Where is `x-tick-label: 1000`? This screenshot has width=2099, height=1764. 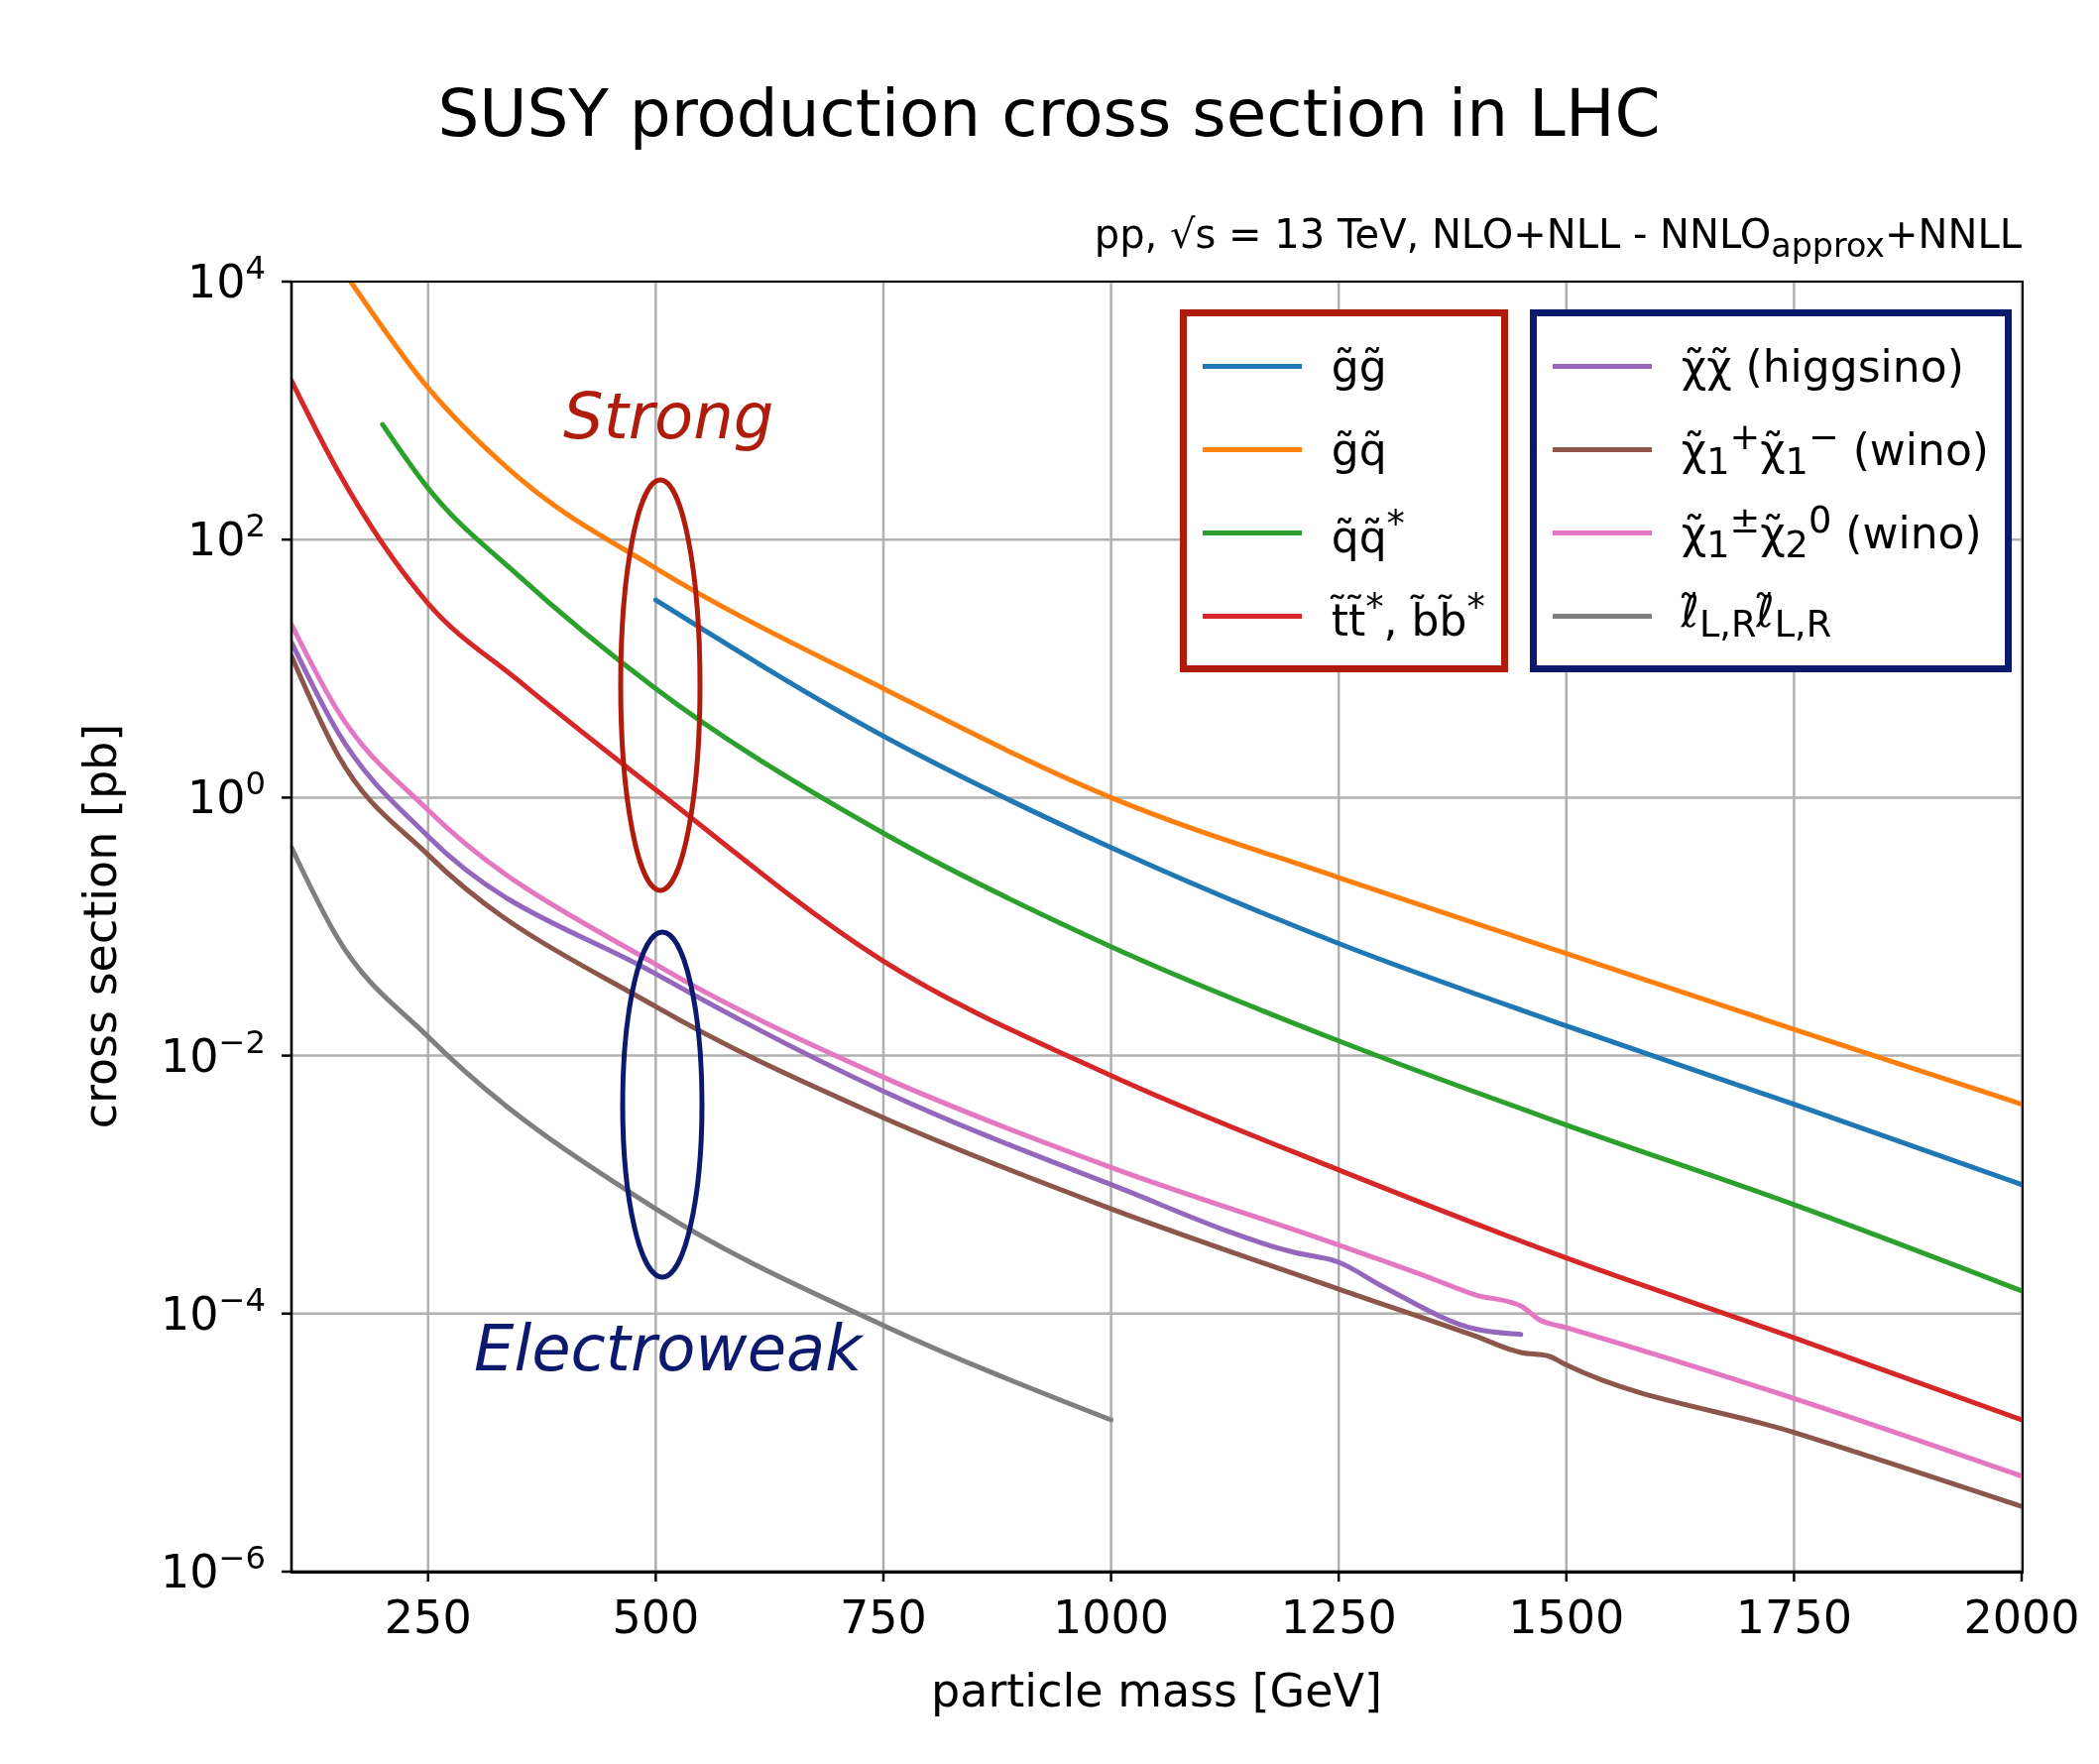
x-tick-label: 1000 is located at coordinates (1111, 1617).